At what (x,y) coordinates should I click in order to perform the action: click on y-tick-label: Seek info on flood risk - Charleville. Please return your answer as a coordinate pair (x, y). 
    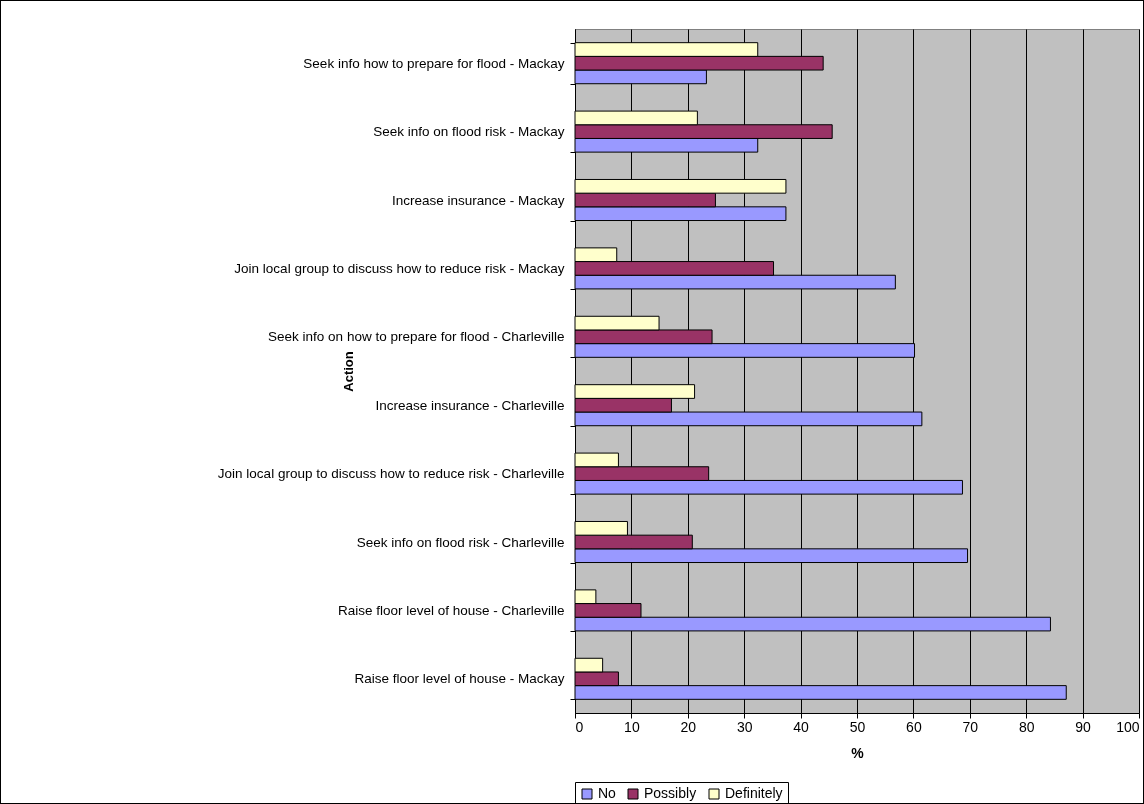
    Looking at the image, I should click on (460, 542).